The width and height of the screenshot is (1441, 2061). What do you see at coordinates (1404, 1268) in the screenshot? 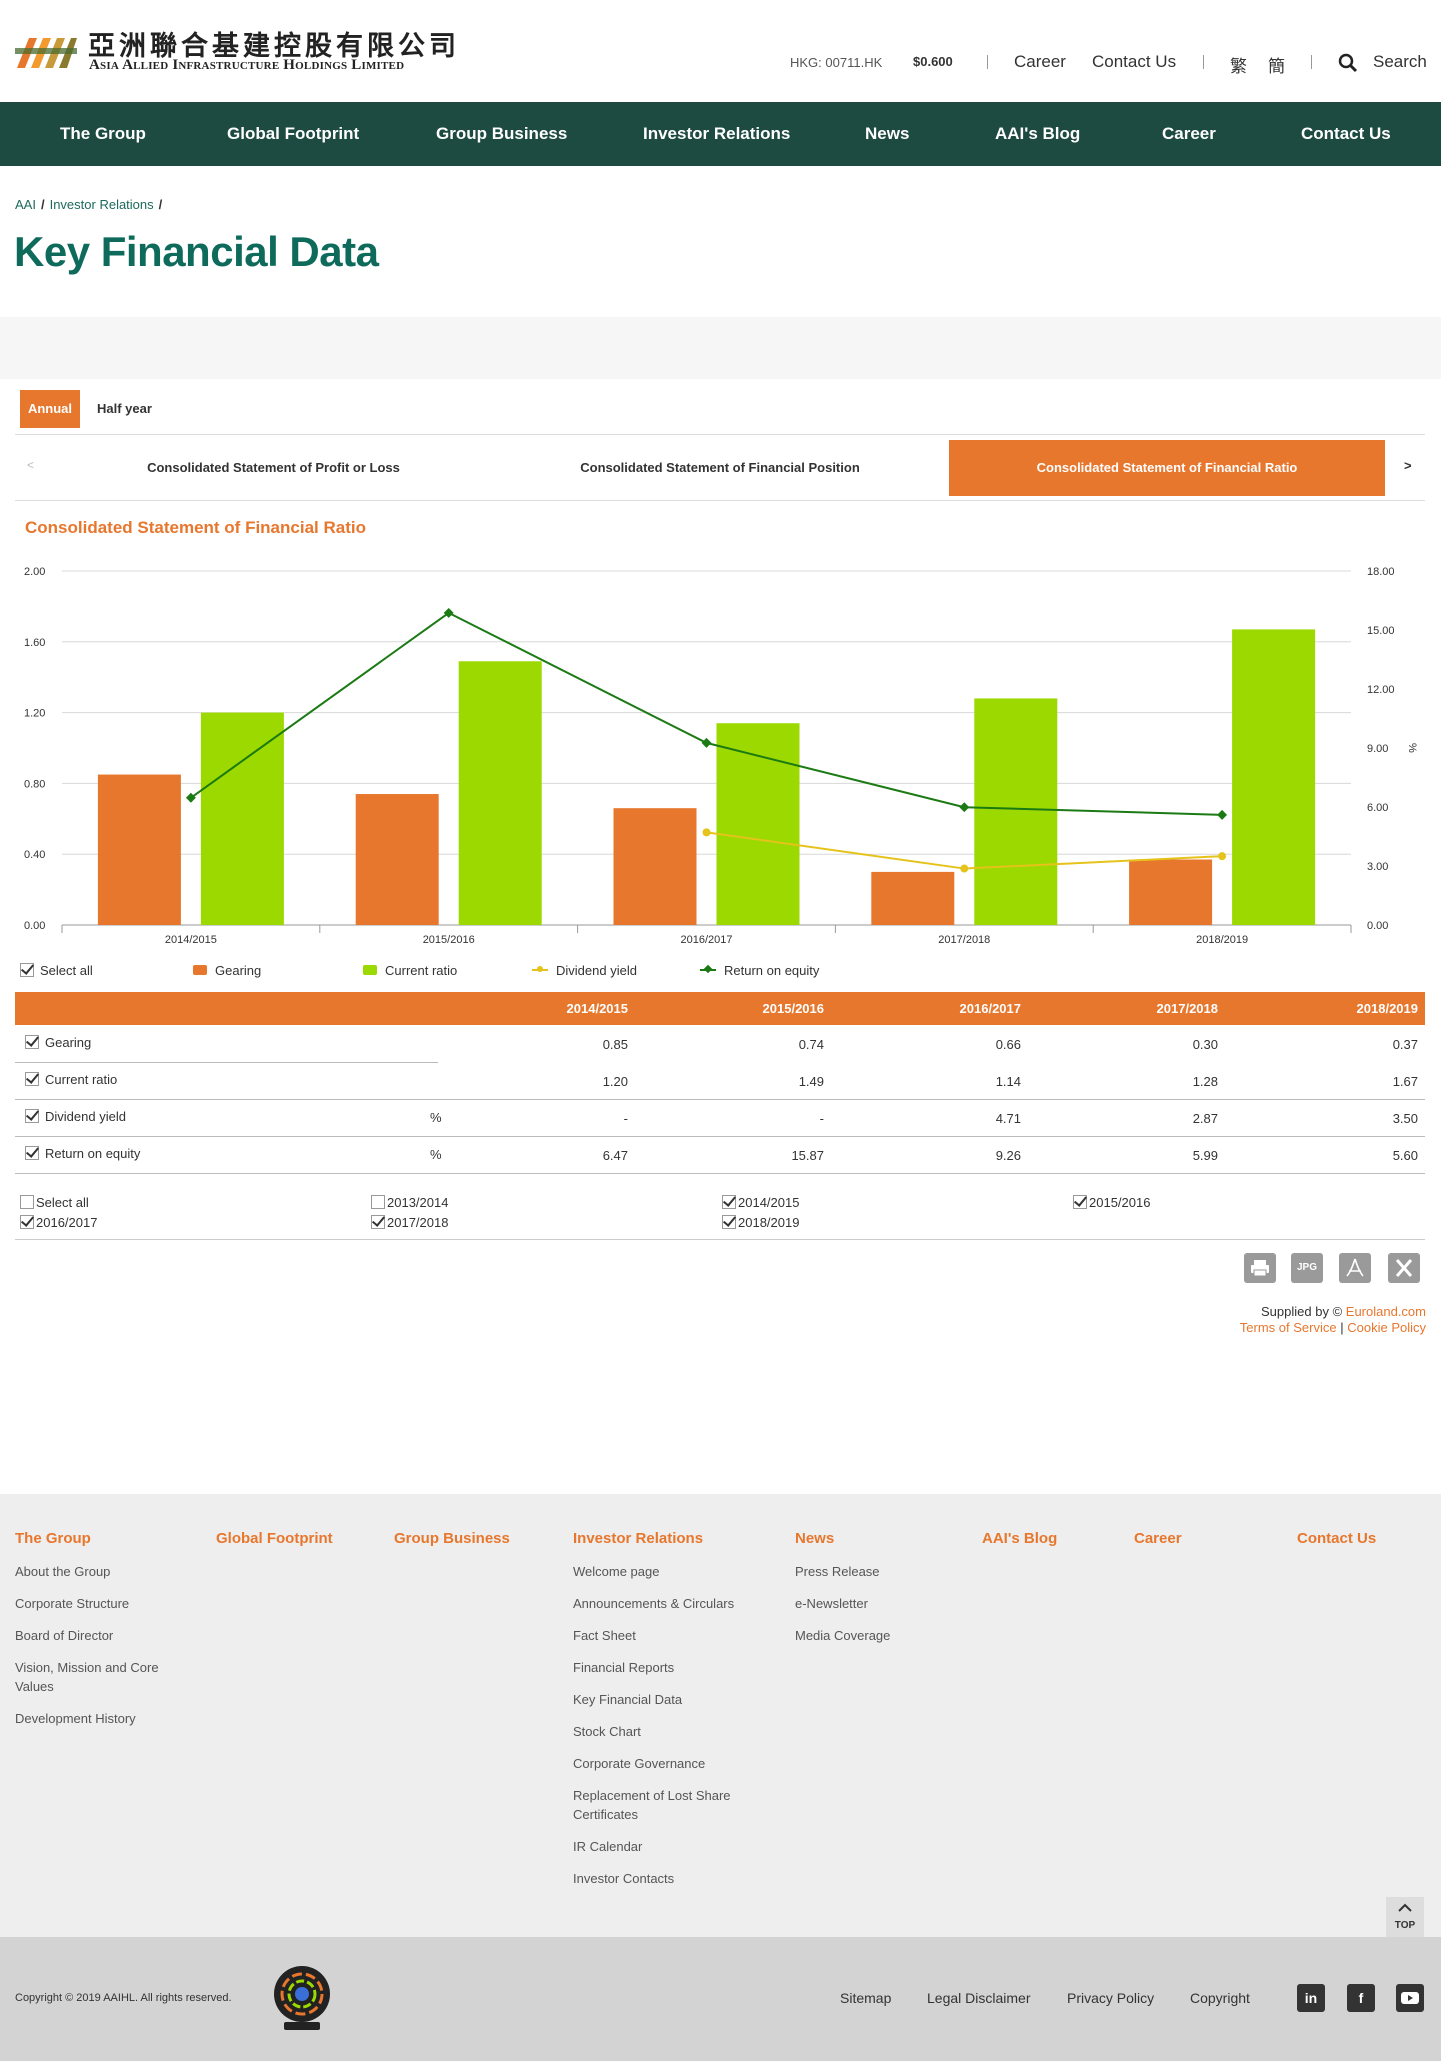
I see `excel-export-button` at bounding box center [1404, 1268].